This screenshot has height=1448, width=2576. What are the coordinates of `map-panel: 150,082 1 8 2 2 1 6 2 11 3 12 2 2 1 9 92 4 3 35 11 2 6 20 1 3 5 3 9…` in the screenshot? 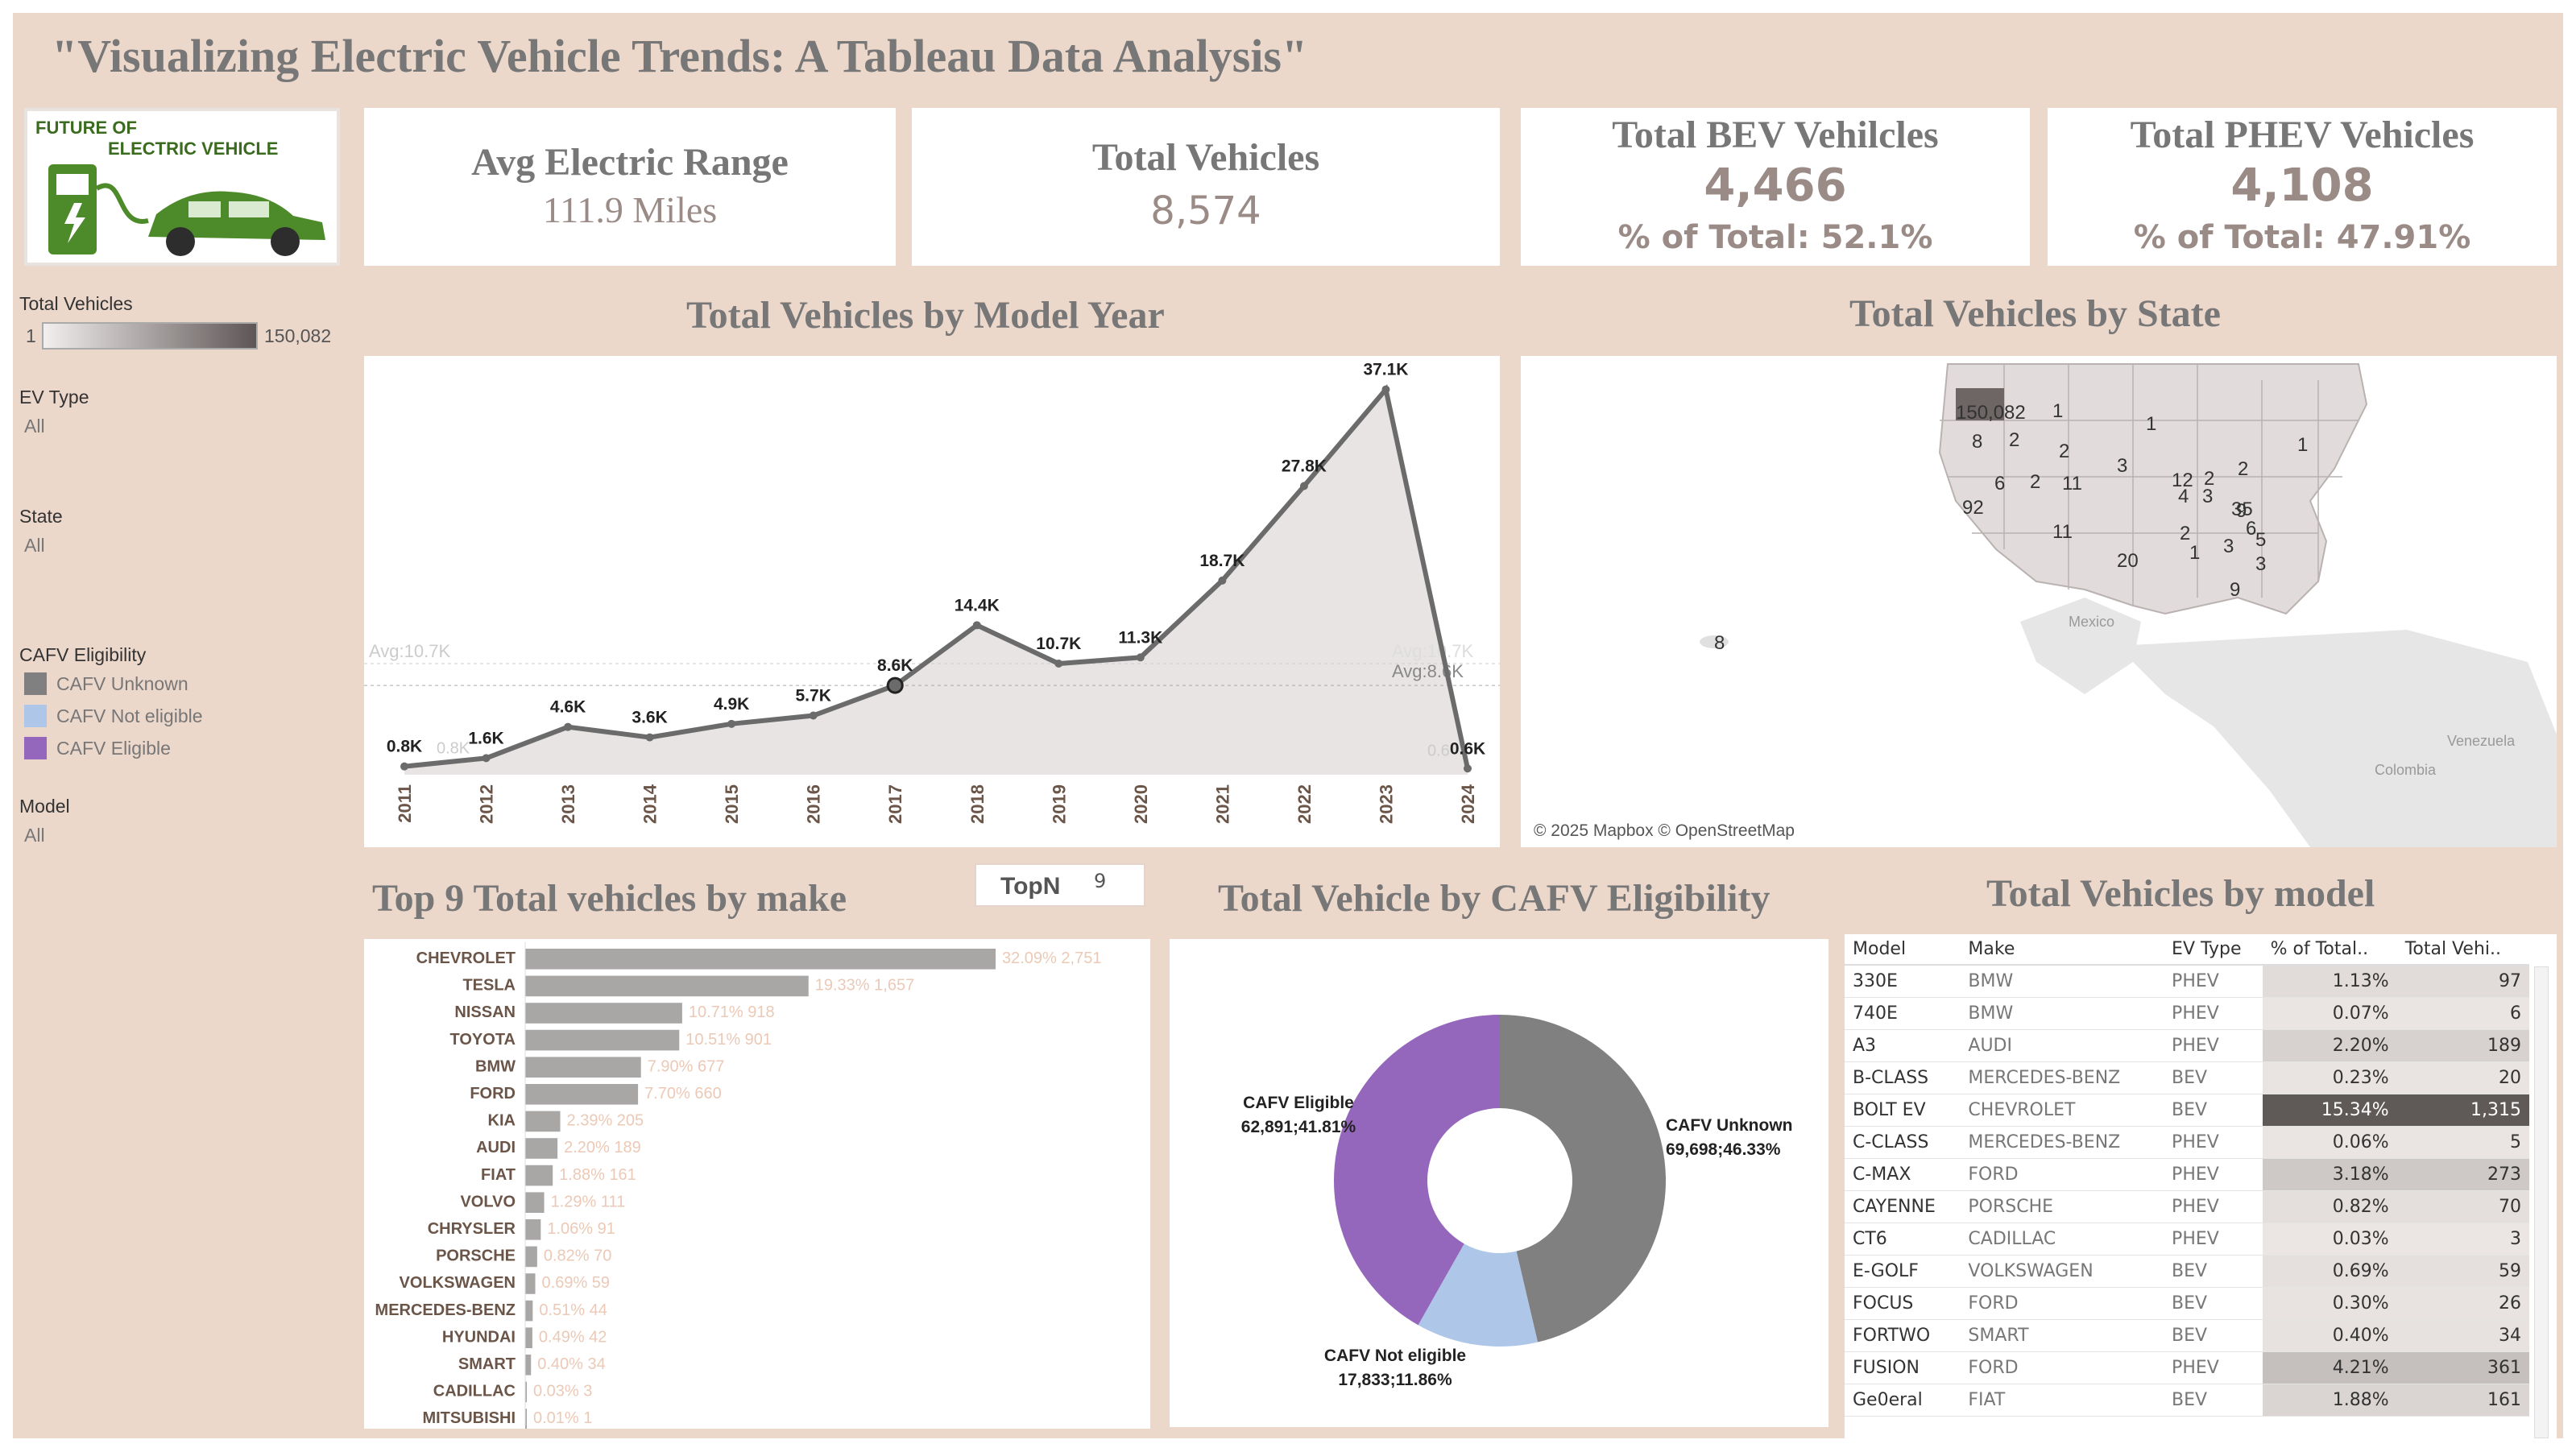 It's located at (2039, 601).